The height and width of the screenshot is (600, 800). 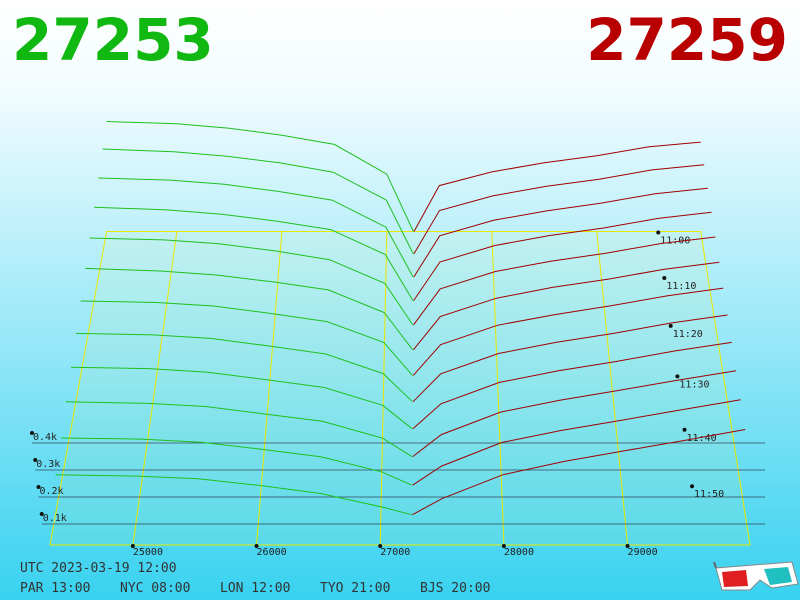 I want to click on y-tick-label: 0.3k, so click(x=48, y=464).